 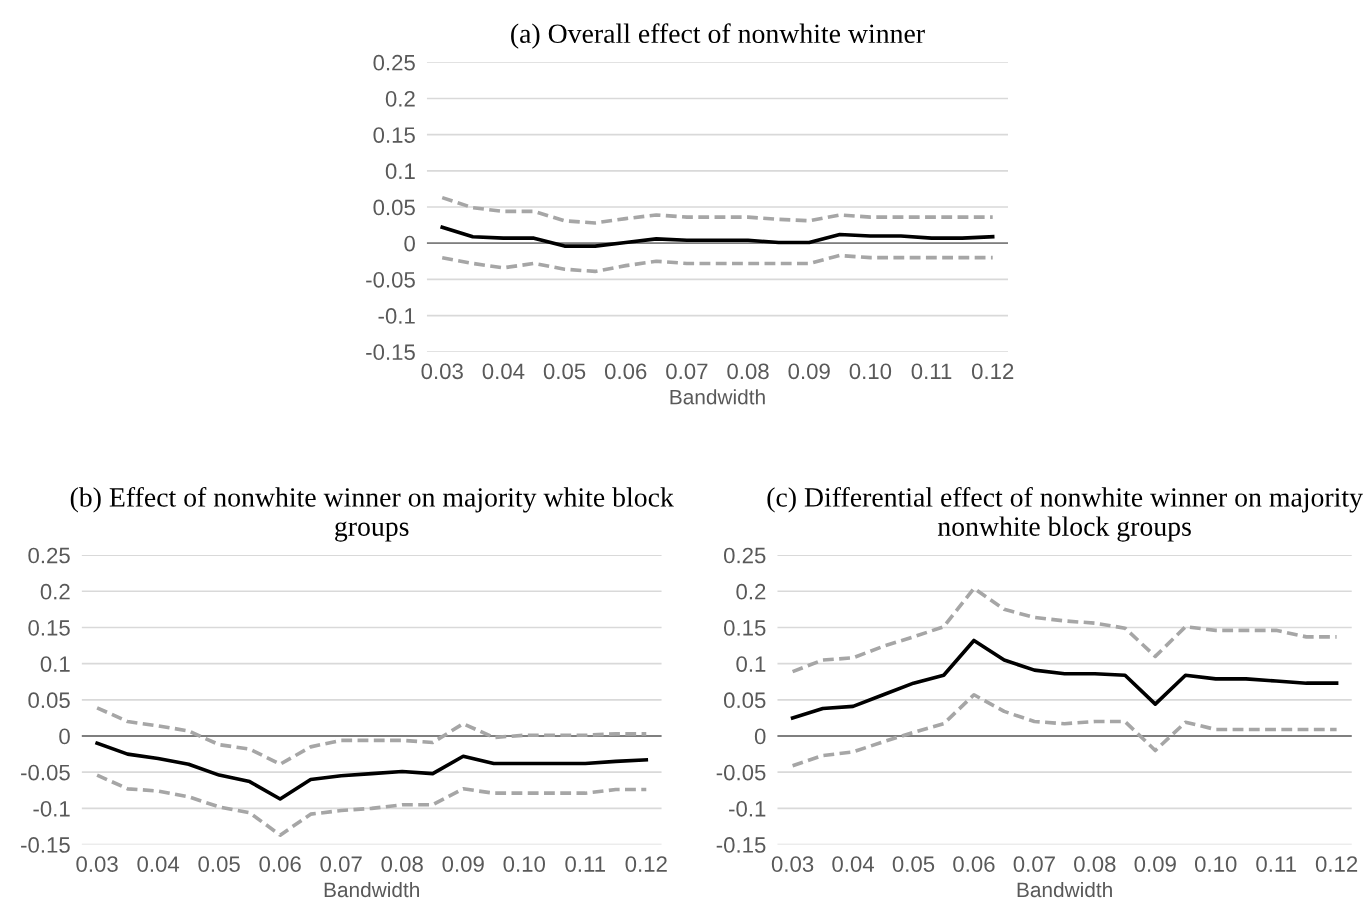 What do you see at coordinates (1065, 514) in the screenshot?
I see `chart-title: (c) Differential effect of nonwhite winner on majority nonwhite block groups` at bounding box center [1065, 514].